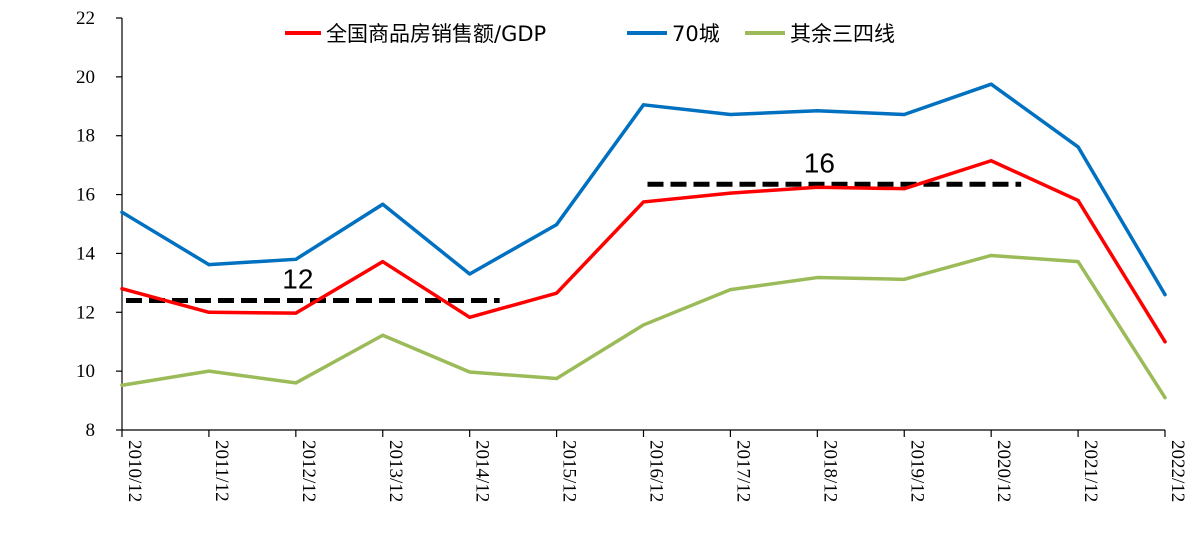 The height and width of the screenshot is (535, 1200). What do you see at coordinates (1177, 471) in the screenshot?
I see `x-tick-label: 2022/12` at bounding box center [1177, 471].